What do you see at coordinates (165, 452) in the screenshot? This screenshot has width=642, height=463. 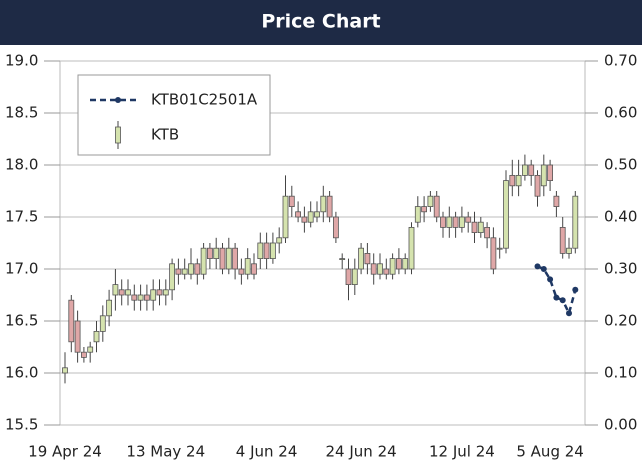 I see `x-tick-label: 13 May 24` at bounding box center [165, 452].